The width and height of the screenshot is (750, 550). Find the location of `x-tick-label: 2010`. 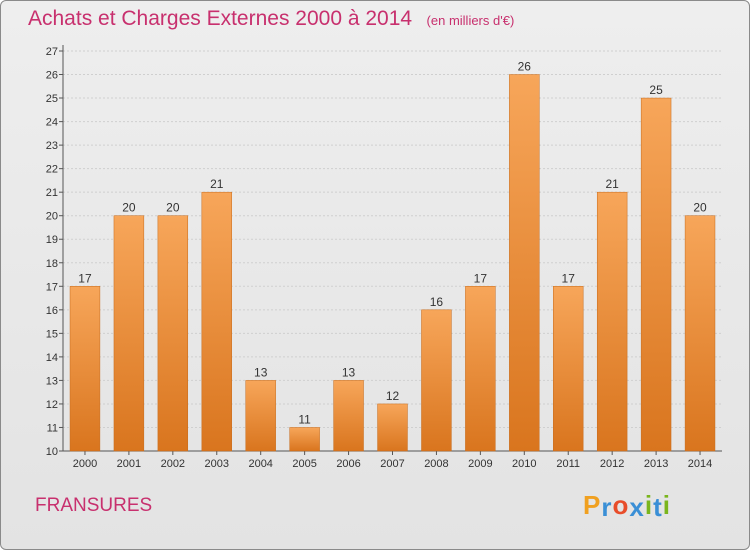

x-tick-label: 2010 is located at coordinates (524, 464).